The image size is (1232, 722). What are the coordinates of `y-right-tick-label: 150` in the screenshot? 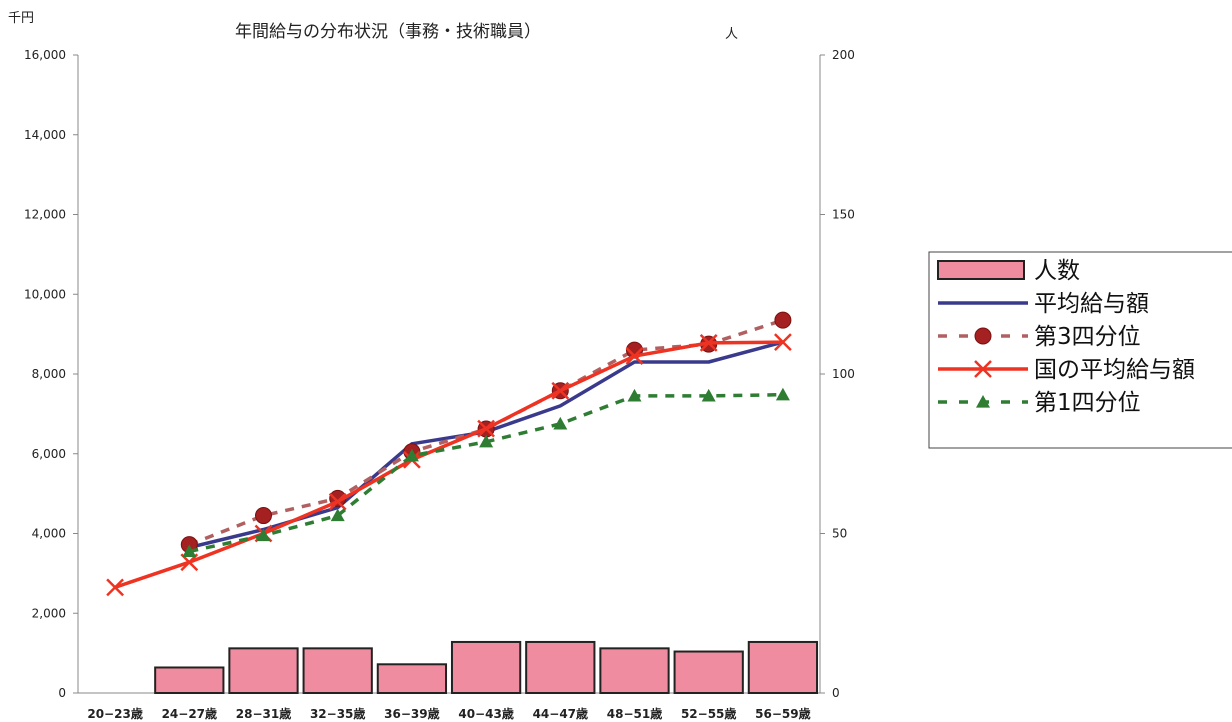 It's located at (843, 215).